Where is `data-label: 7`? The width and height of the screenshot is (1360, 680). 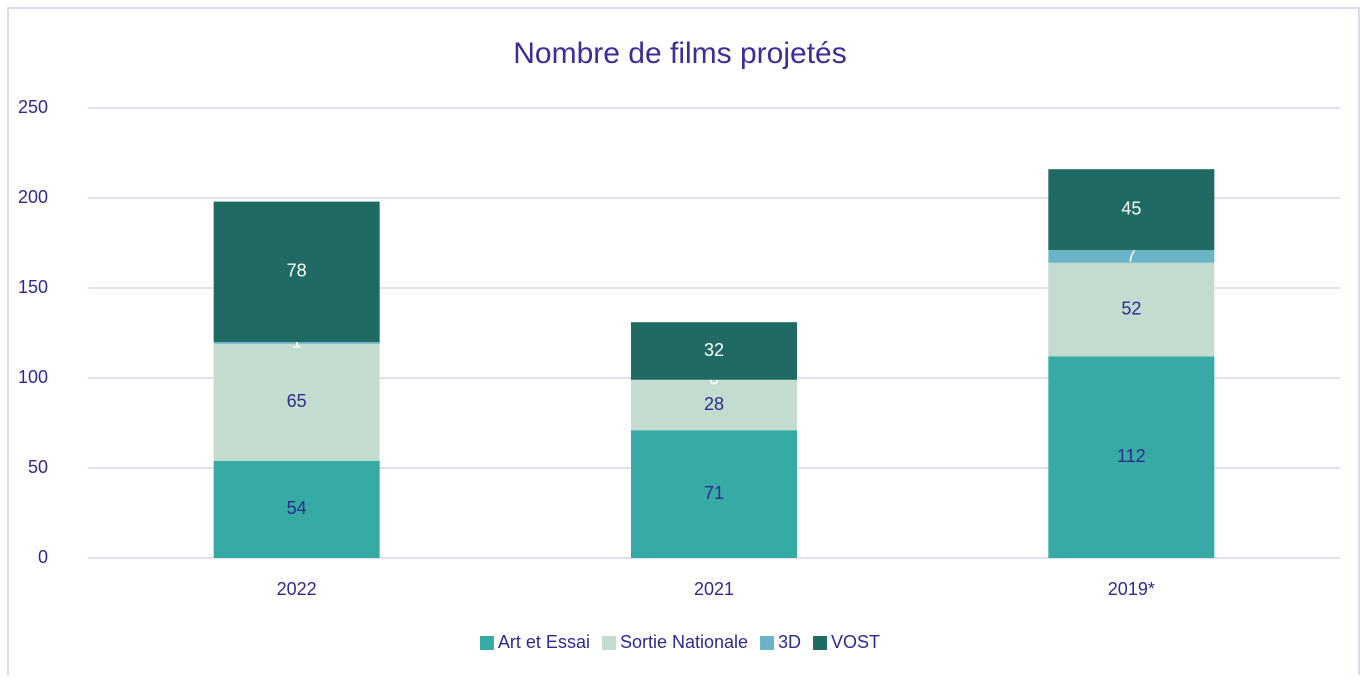
data-label: 7 is located at coordinates (1131, 255).